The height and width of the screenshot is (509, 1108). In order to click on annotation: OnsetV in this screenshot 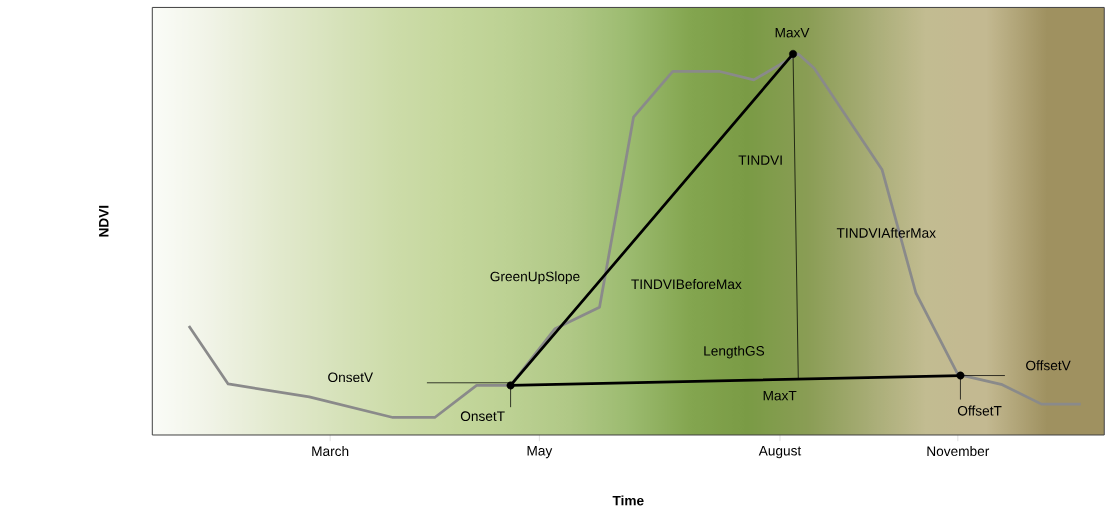, I will do `click(351, 377)`.